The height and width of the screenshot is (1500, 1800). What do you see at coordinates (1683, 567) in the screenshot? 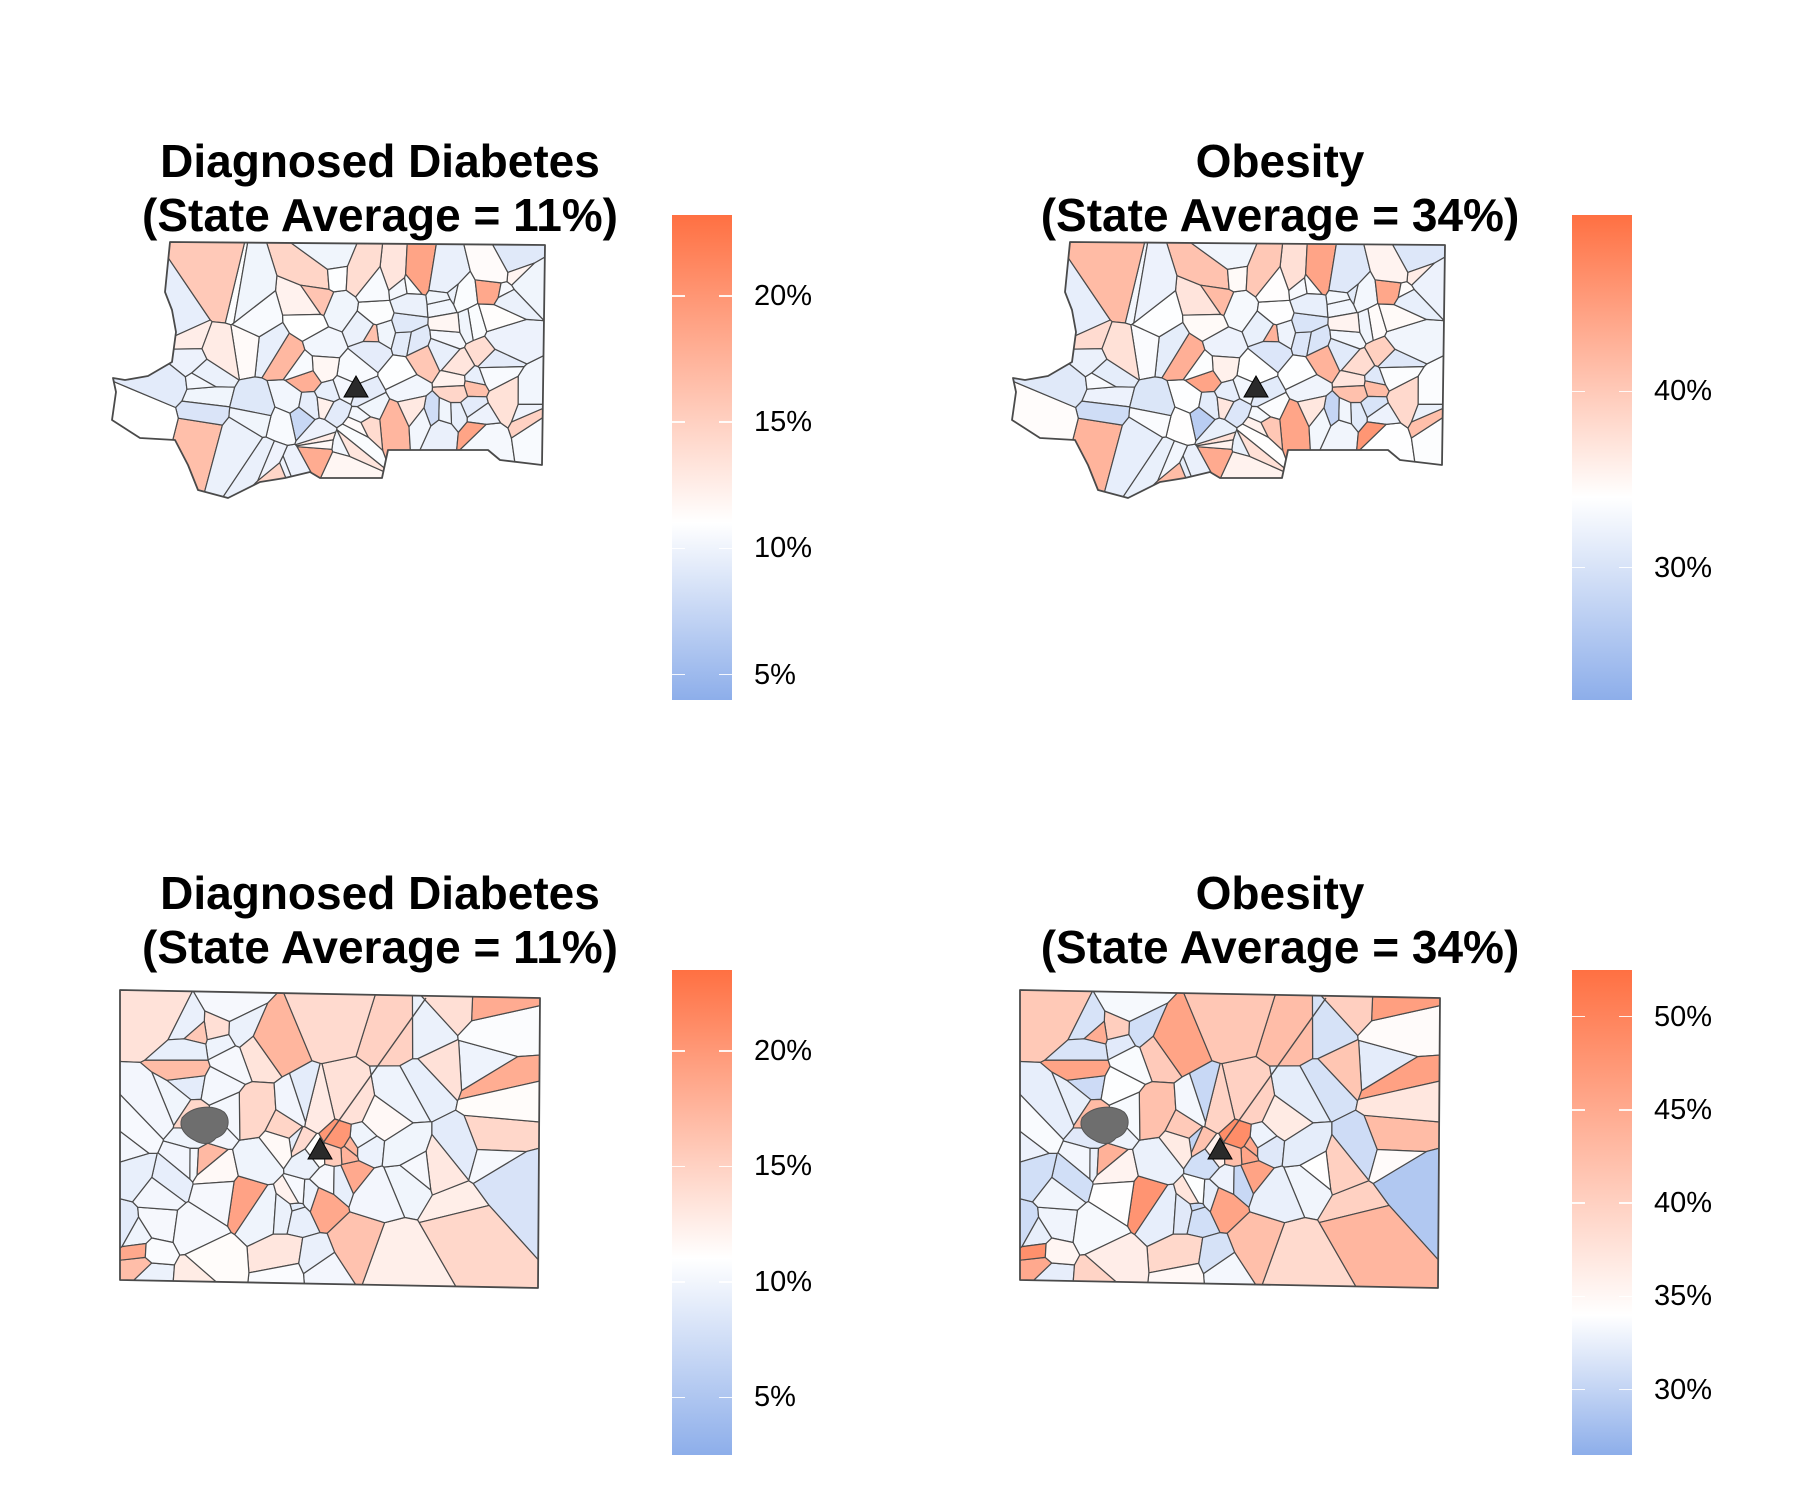
I see `legend-tick-label: 30%` at bounding box center [1683, 567].